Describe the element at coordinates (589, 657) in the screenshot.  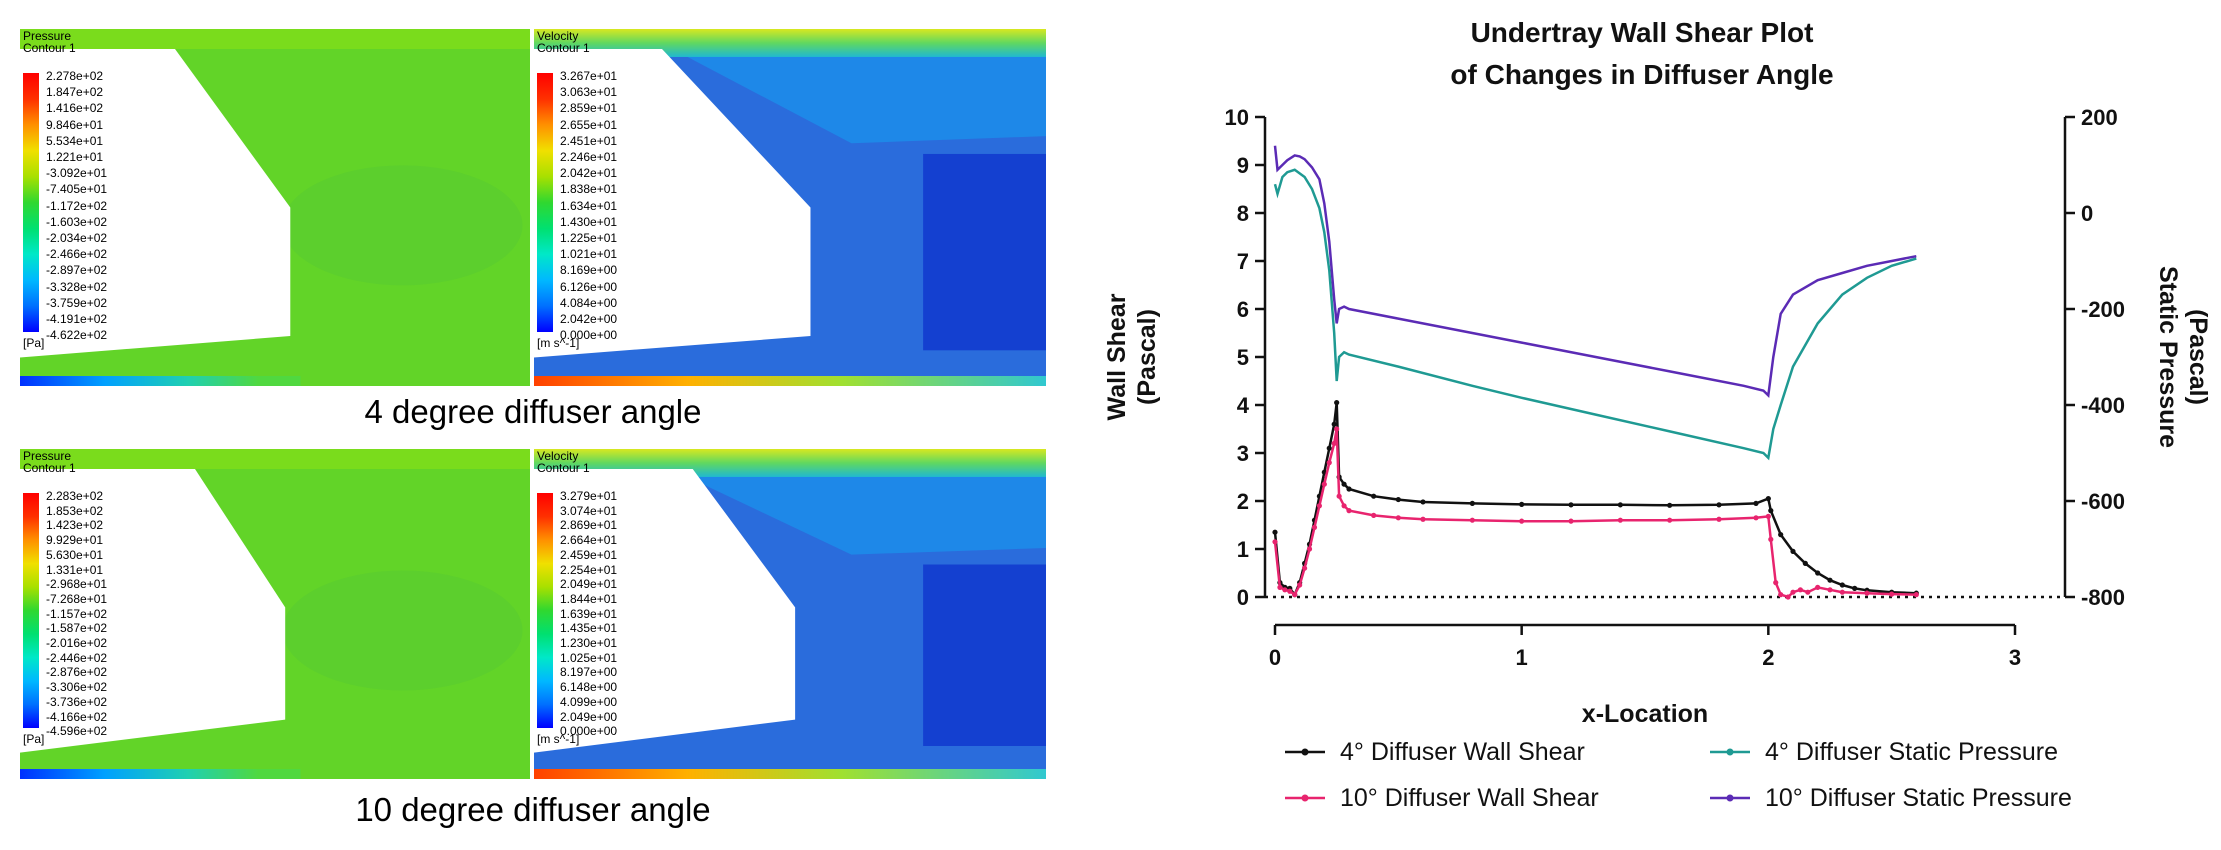
I see `legend-tick: 1.025e+01` at that location.